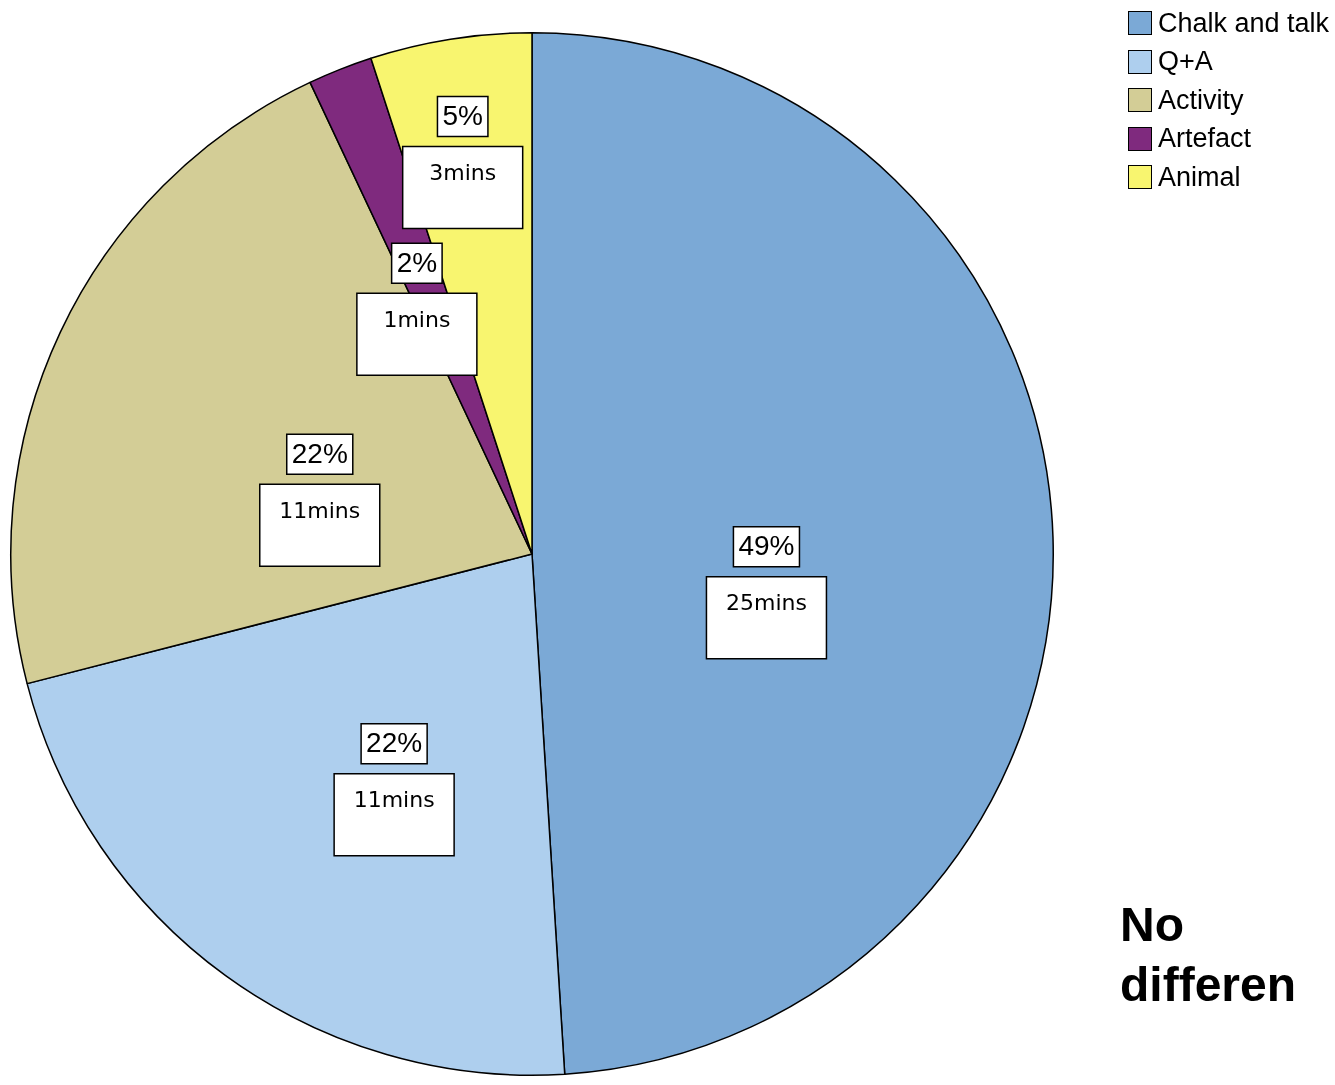 This screenshot has width=1335, height=1085. I want to click on text: 3mins, so click(463, 173).